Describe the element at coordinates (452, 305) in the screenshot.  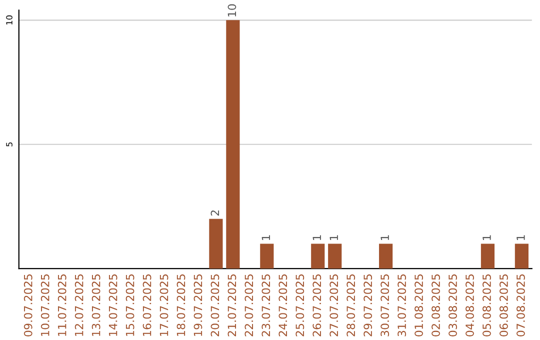
I see `x-tick-label: 03.08.2025` at that location.